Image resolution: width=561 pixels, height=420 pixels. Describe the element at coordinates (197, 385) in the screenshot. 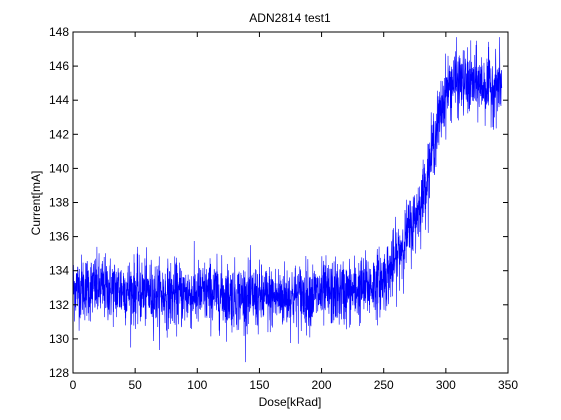

I see `x-tick-label: 100` at that location.